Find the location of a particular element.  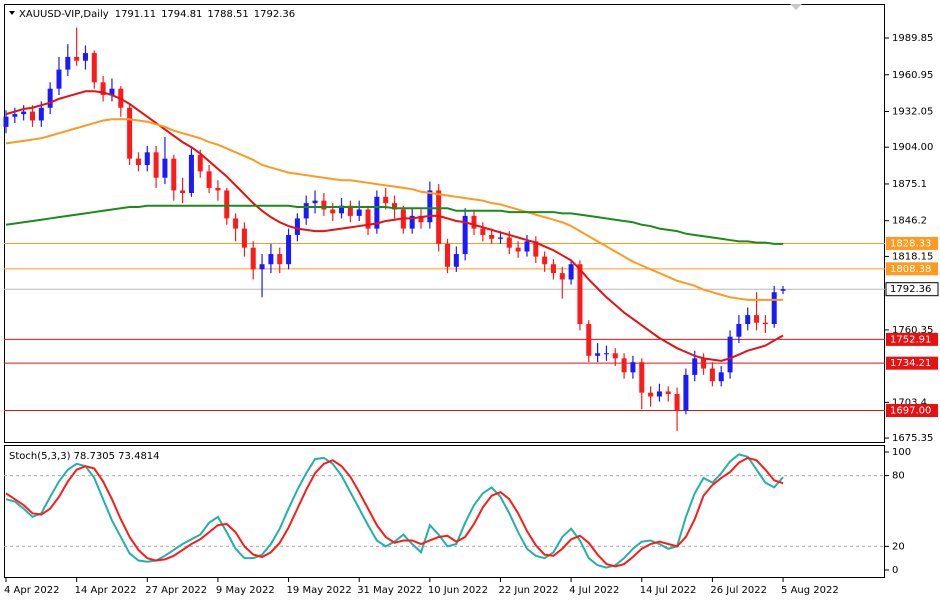

x-tick-label: 4 Apr 2022 is located at coordinates (31, 590).